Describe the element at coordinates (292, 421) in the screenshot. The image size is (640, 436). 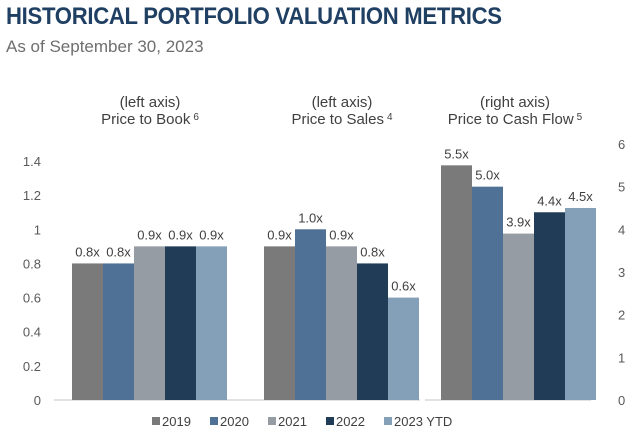
I see `legend-label: 2021` at that location.